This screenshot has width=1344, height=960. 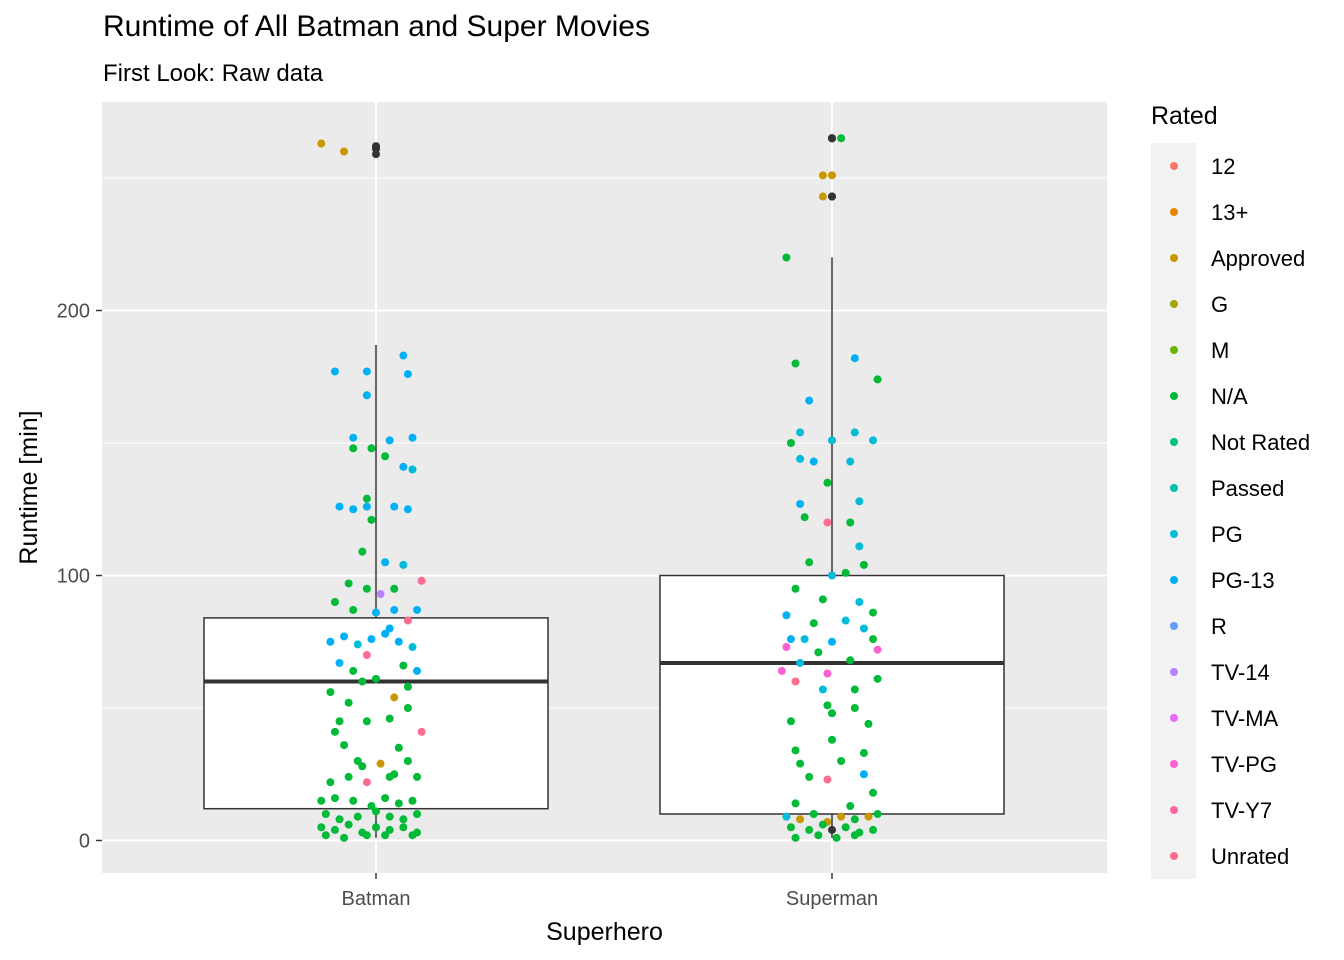 I want to click on legend-label: M, so click(x=1220, y=350).